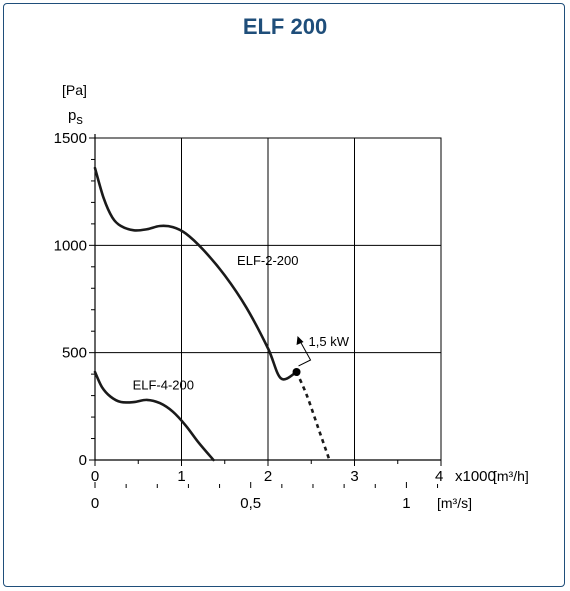  I want to click on y-tick-label: 1500, so click(70, 138).